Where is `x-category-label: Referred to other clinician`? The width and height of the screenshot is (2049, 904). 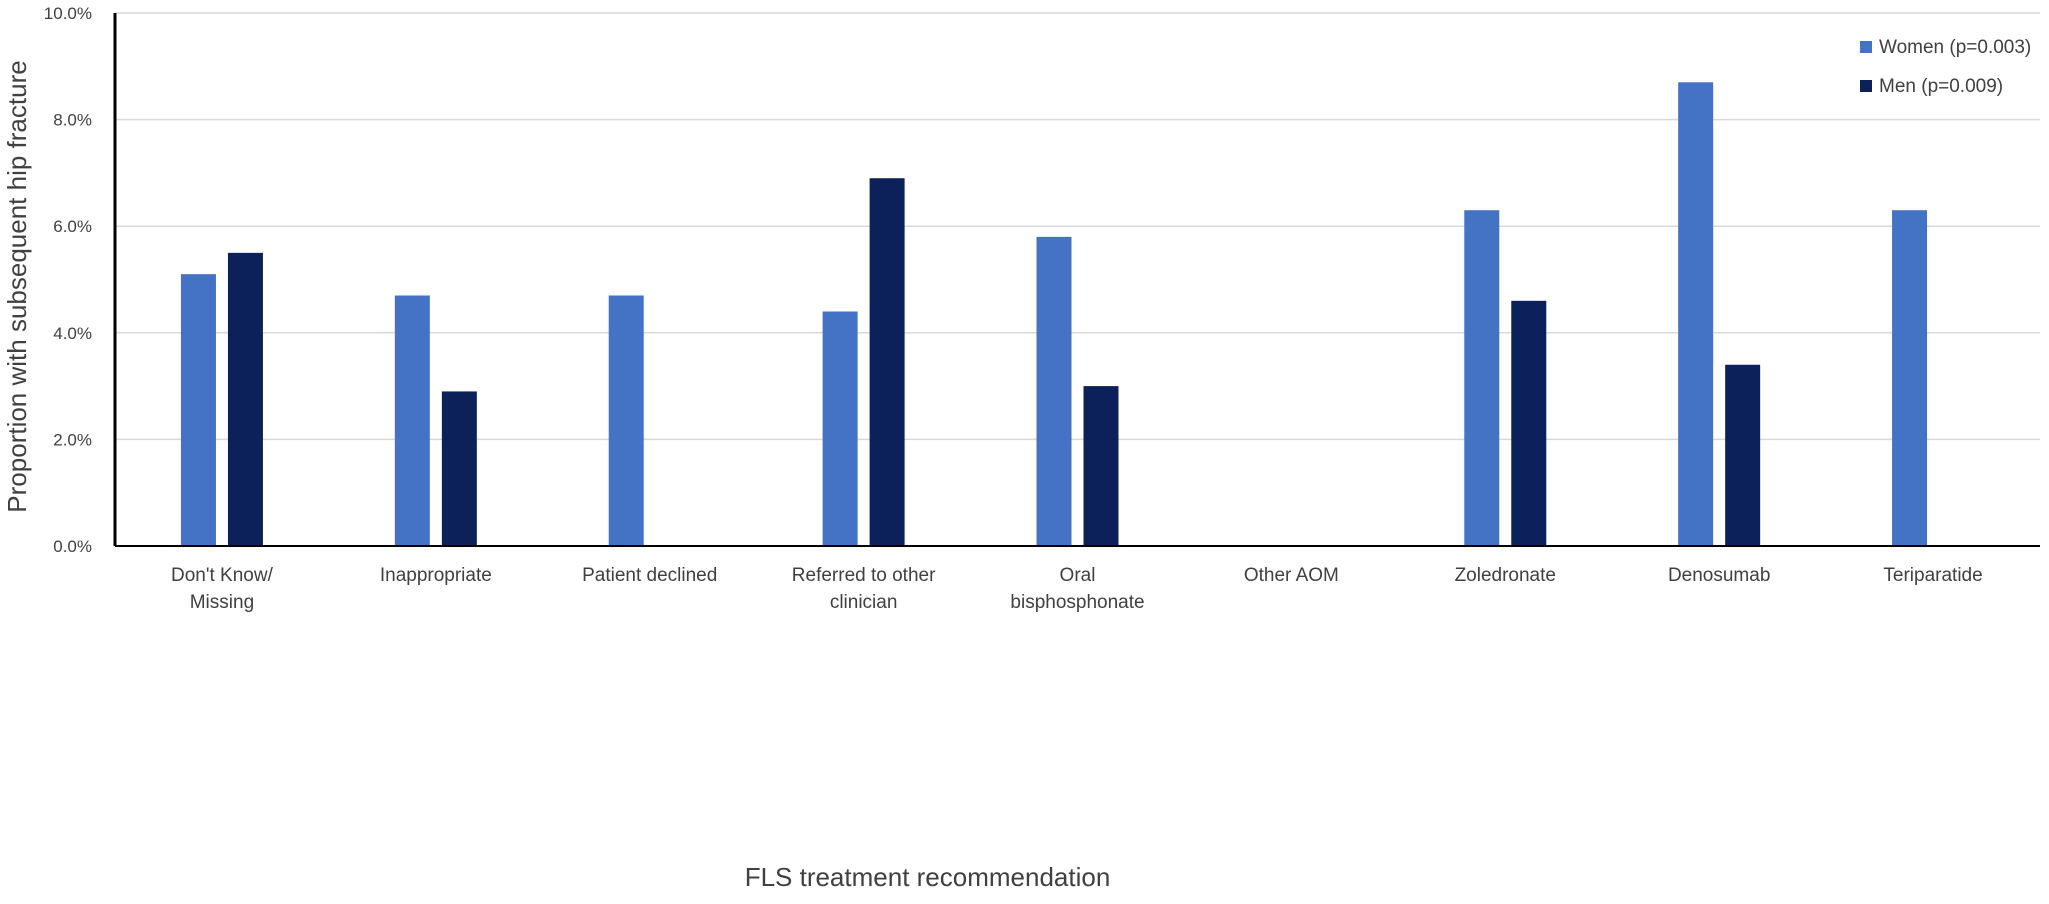
x-category-label: Referred to other clinician is located at coordinates (864, 589).